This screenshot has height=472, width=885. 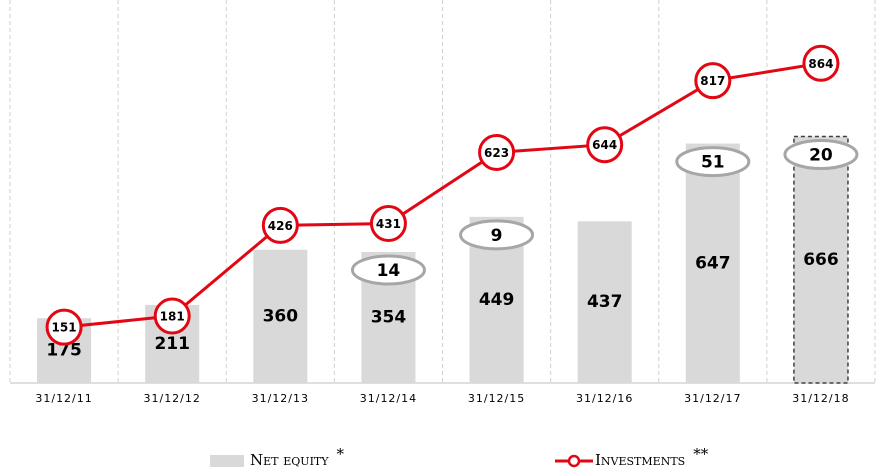 I want to click on bubble-label: 51, so click(x=713, y=163).